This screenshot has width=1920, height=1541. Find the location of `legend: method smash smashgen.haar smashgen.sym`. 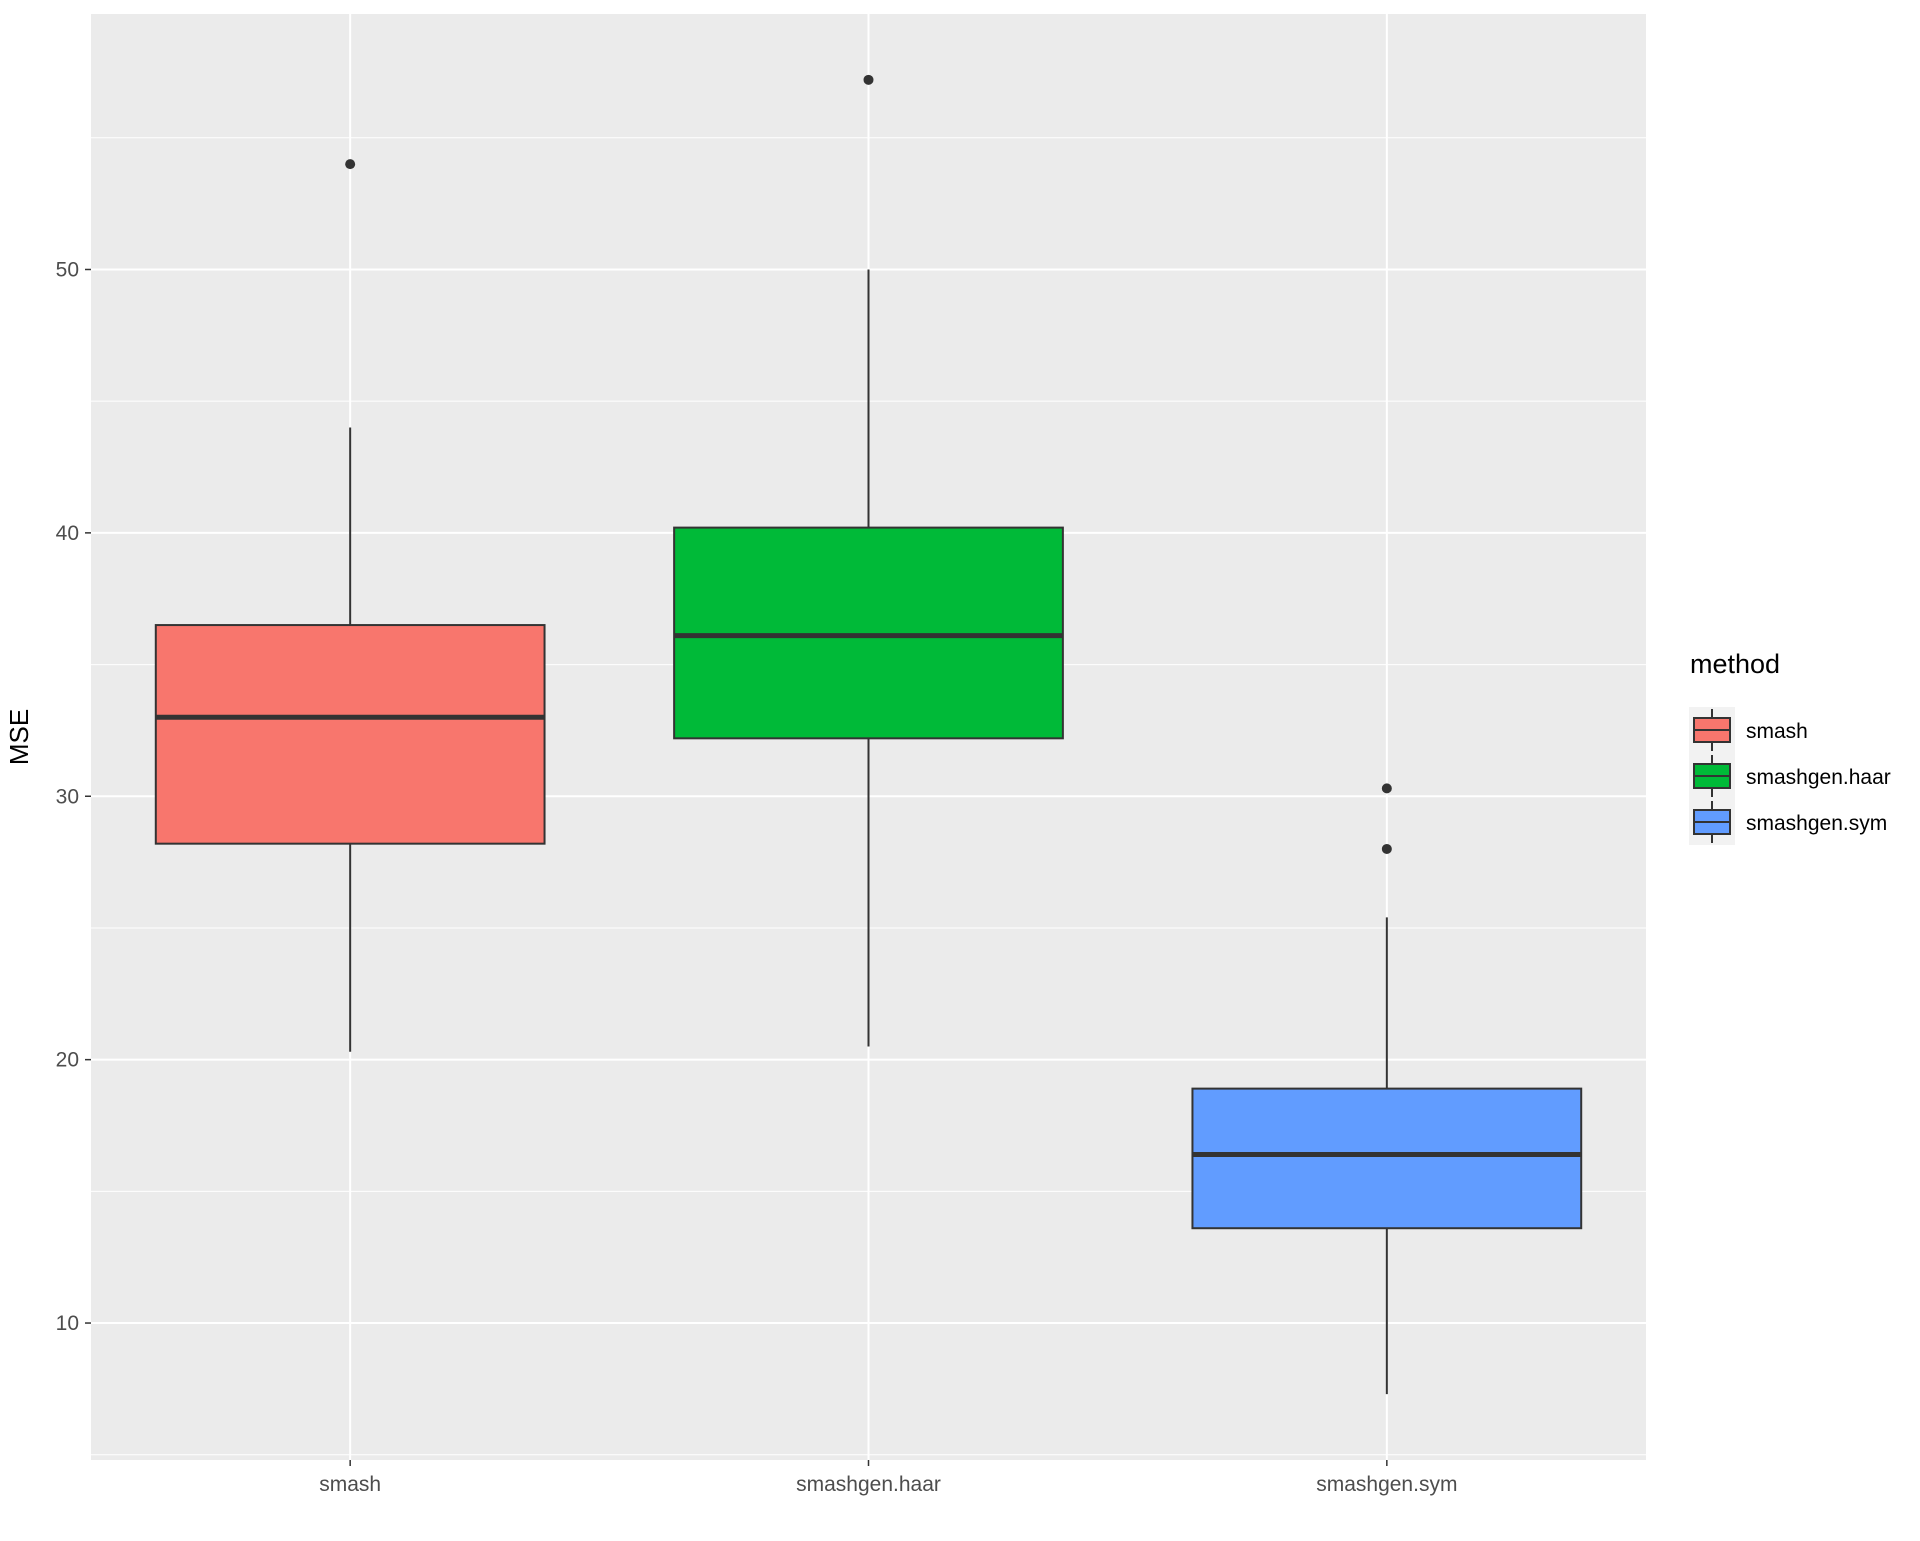

legend: method smash smashgen.haar smashgen.sym is located at coordinates (1790, 747).